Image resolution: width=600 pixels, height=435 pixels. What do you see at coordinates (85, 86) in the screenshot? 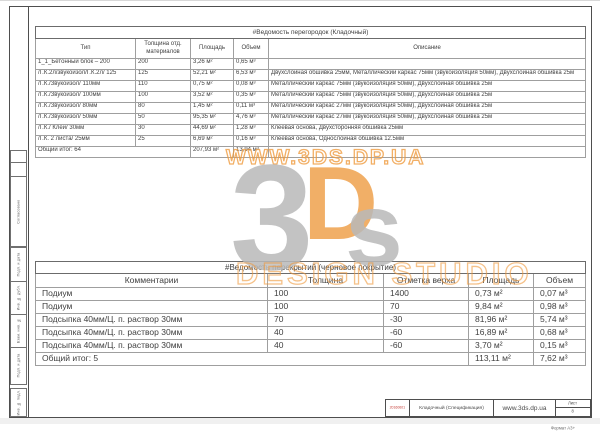
I see `table-cell: /Г.К./Звукоизол/ 110мм` at bounding box center [85, 86].